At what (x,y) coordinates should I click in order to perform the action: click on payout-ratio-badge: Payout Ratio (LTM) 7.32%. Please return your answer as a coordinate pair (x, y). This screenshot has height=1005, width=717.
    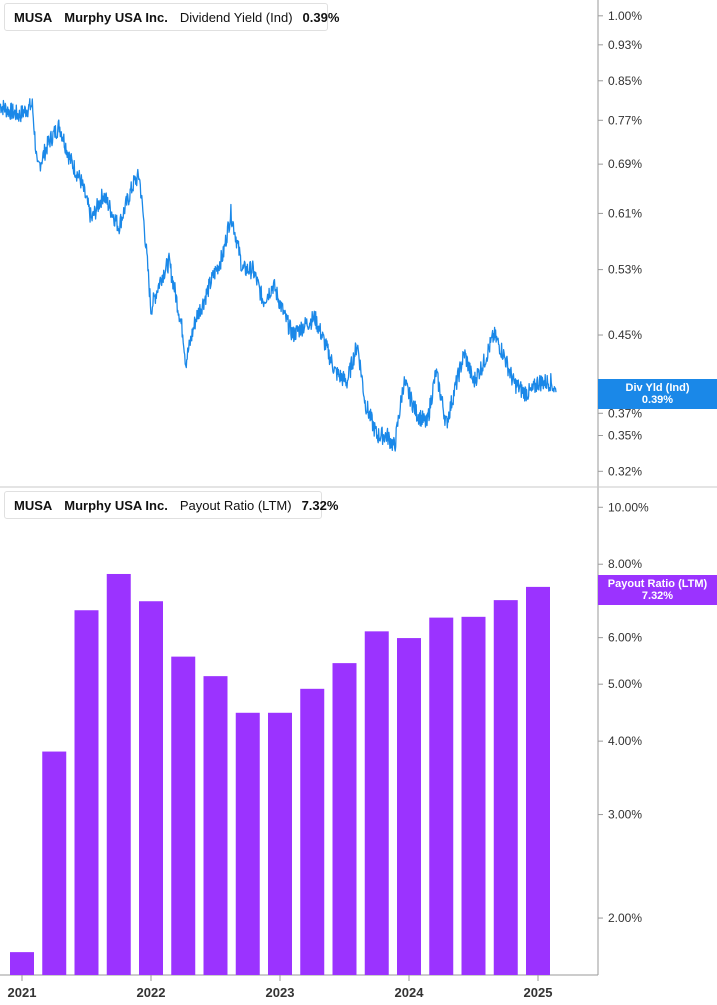
    Looking at the image, I should click on (657, 590).